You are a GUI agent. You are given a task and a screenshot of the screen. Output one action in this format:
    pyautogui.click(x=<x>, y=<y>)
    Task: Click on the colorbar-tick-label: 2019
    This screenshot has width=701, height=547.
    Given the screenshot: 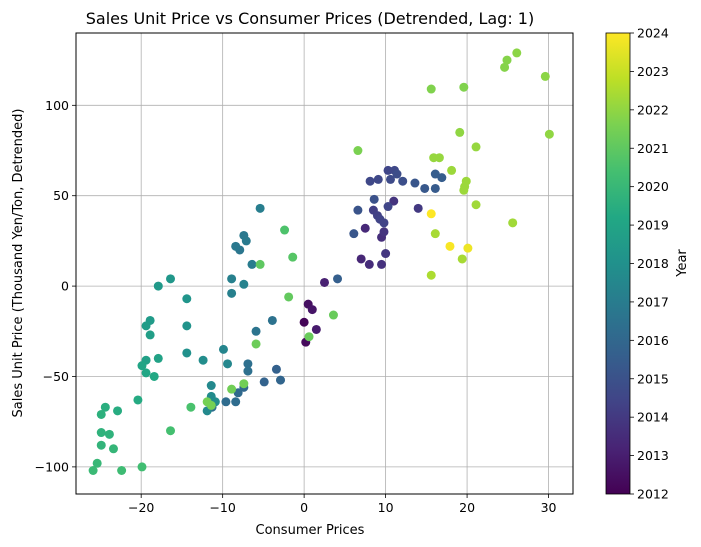 What is the action you would take?
    pyautogui.click(x=653, y=225)
    